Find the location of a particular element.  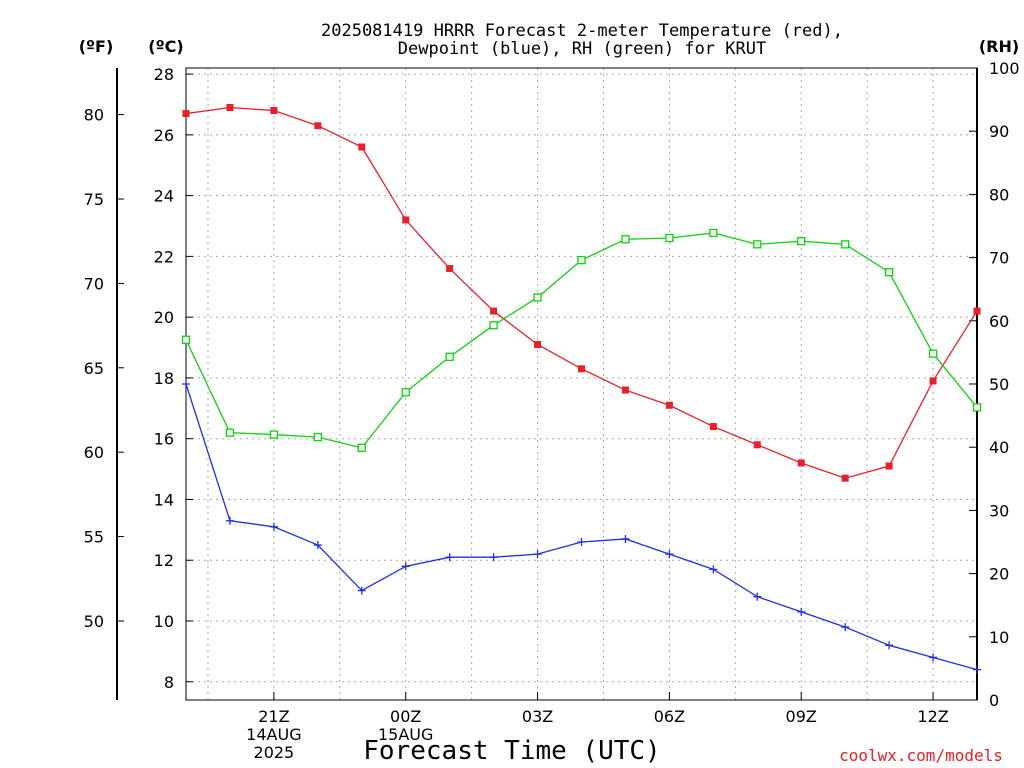

rh-tick-label: 40 is located at coordinates (999, 447).